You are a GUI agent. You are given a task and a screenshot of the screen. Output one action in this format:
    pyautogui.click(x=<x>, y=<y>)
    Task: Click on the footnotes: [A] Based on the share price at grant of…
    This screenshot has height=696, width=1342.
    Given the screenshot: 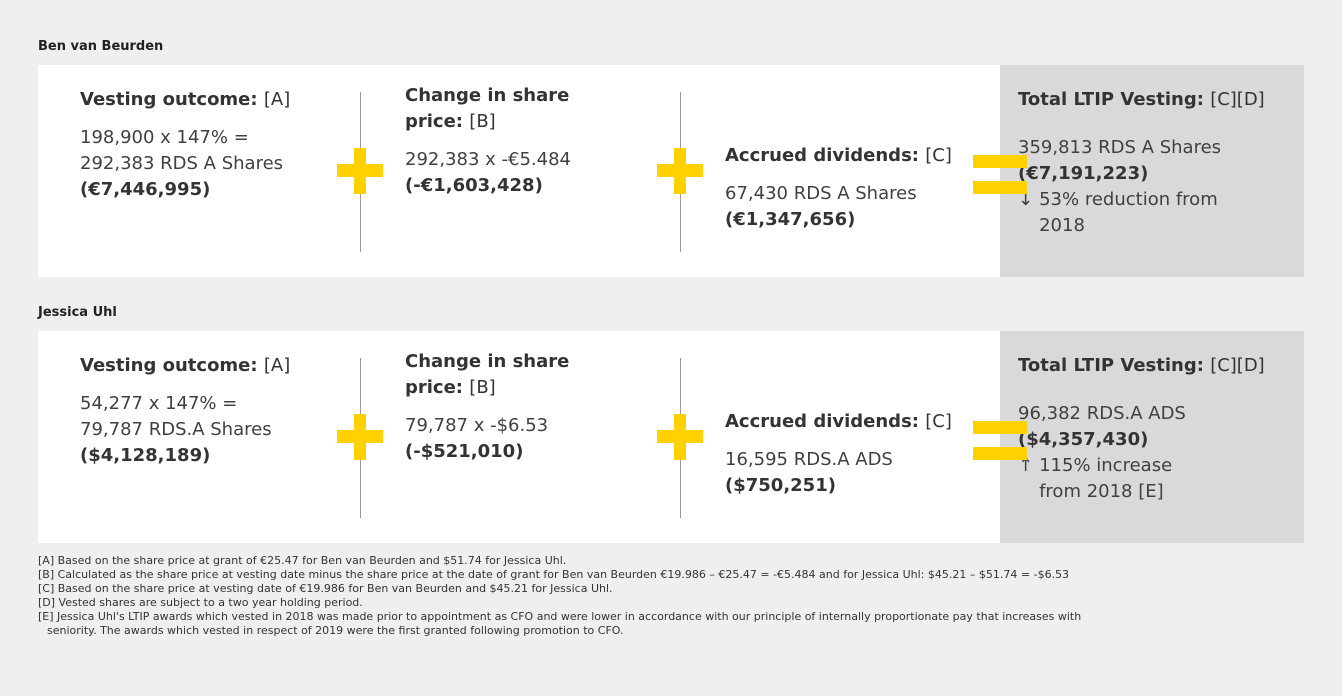 What is the action you would take?
    pyautogui.click(x=572, y=596)
    